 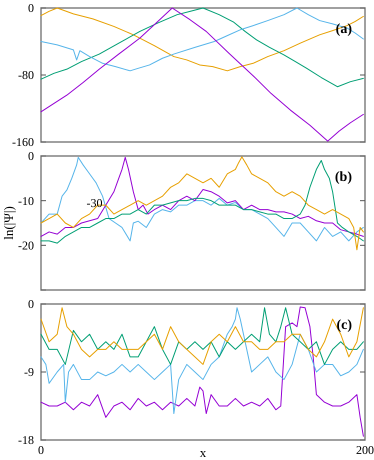 I want to click on y-axis-title: ln(|Ψ|), so click(x=8, y=223).